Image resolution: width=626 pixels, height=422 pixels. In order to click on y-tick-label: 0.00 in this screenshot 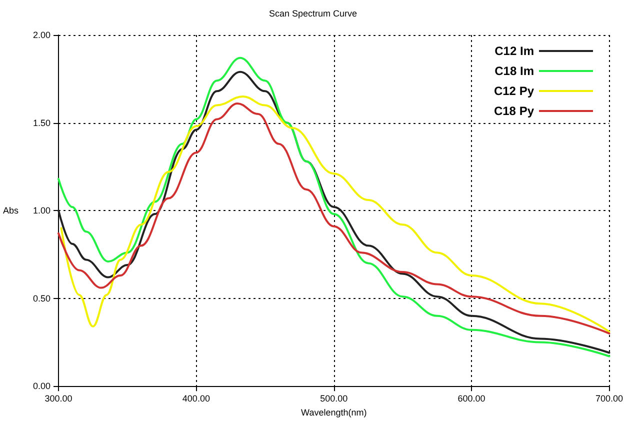, I will do `click(41, 386)`.